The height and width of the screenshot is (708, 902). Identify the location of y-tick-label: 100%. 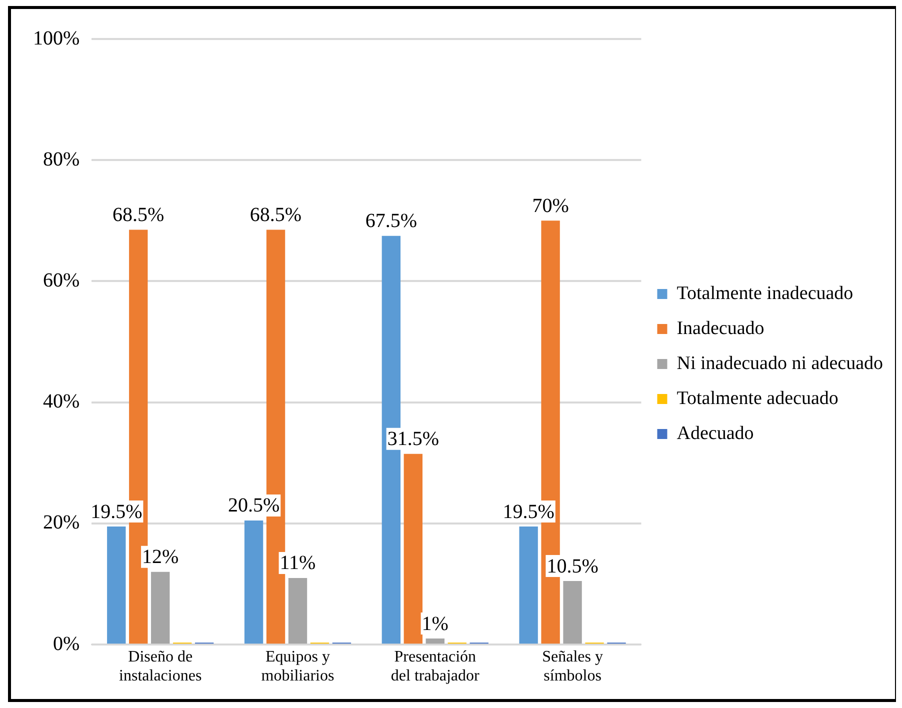
(56, 38).